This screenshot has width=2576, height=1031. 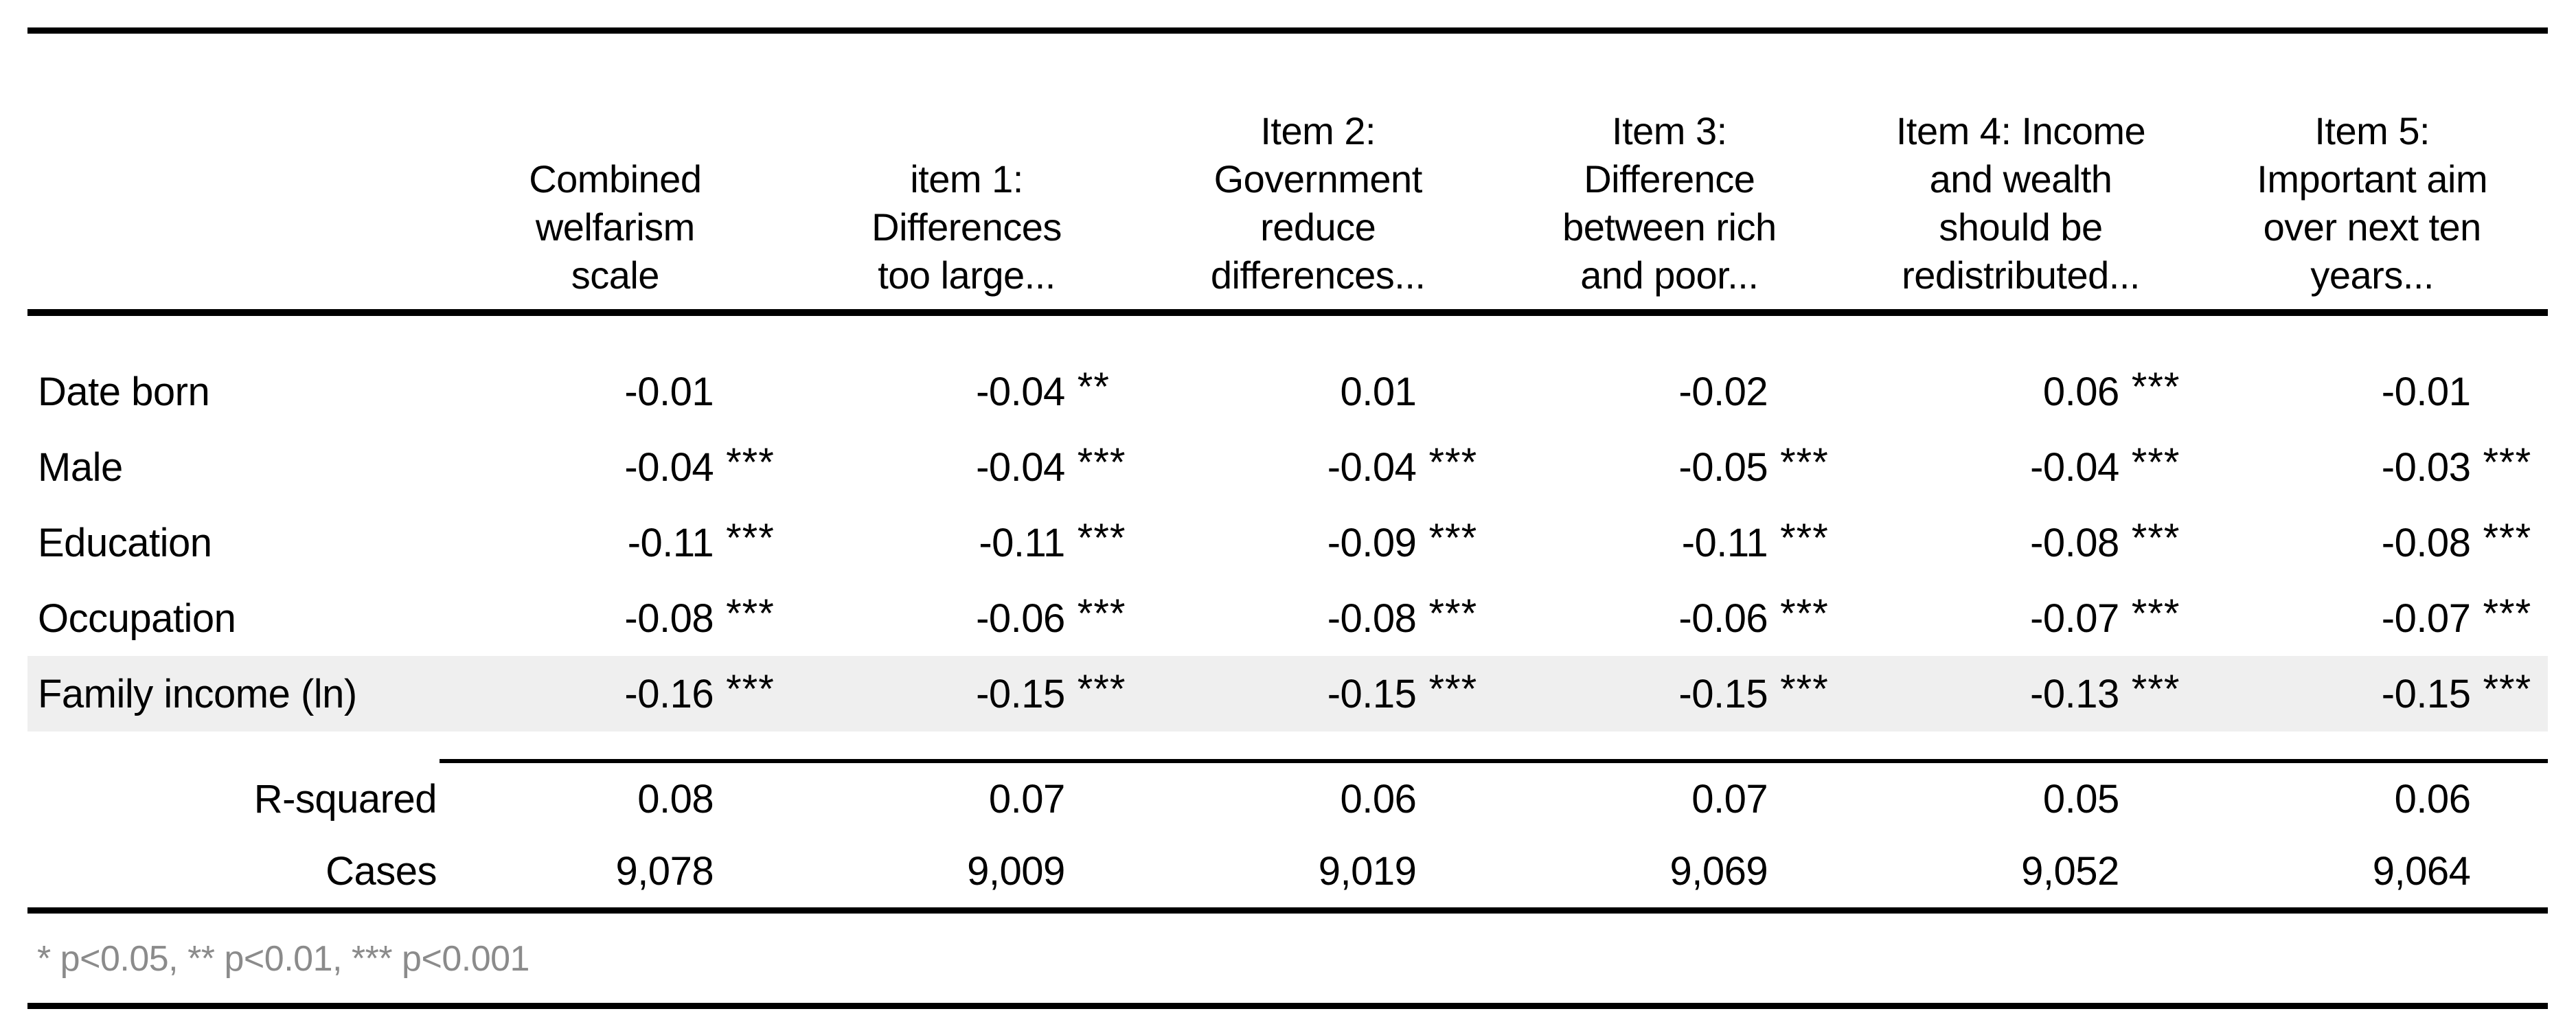 I want to click on summary-label: Cases, so click(x=381, y=871).